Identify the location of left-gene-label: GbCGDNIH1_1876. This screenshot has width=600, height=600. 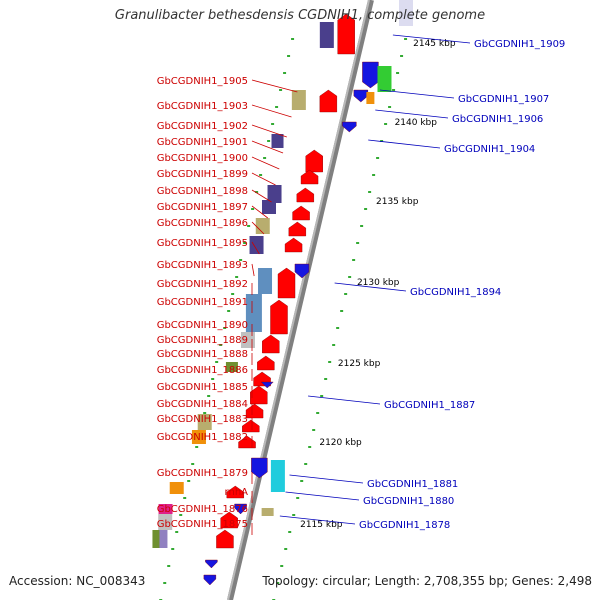
(202, 509).